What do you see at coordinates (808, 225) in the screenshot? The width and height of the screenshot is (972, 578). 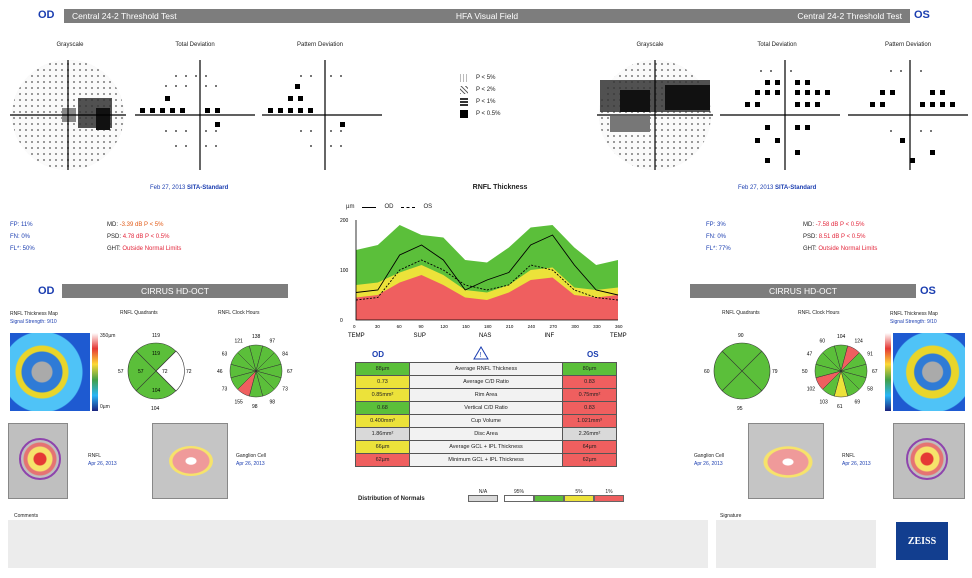 I see `os-md-label: MD:` at bounding box center [808, 225].